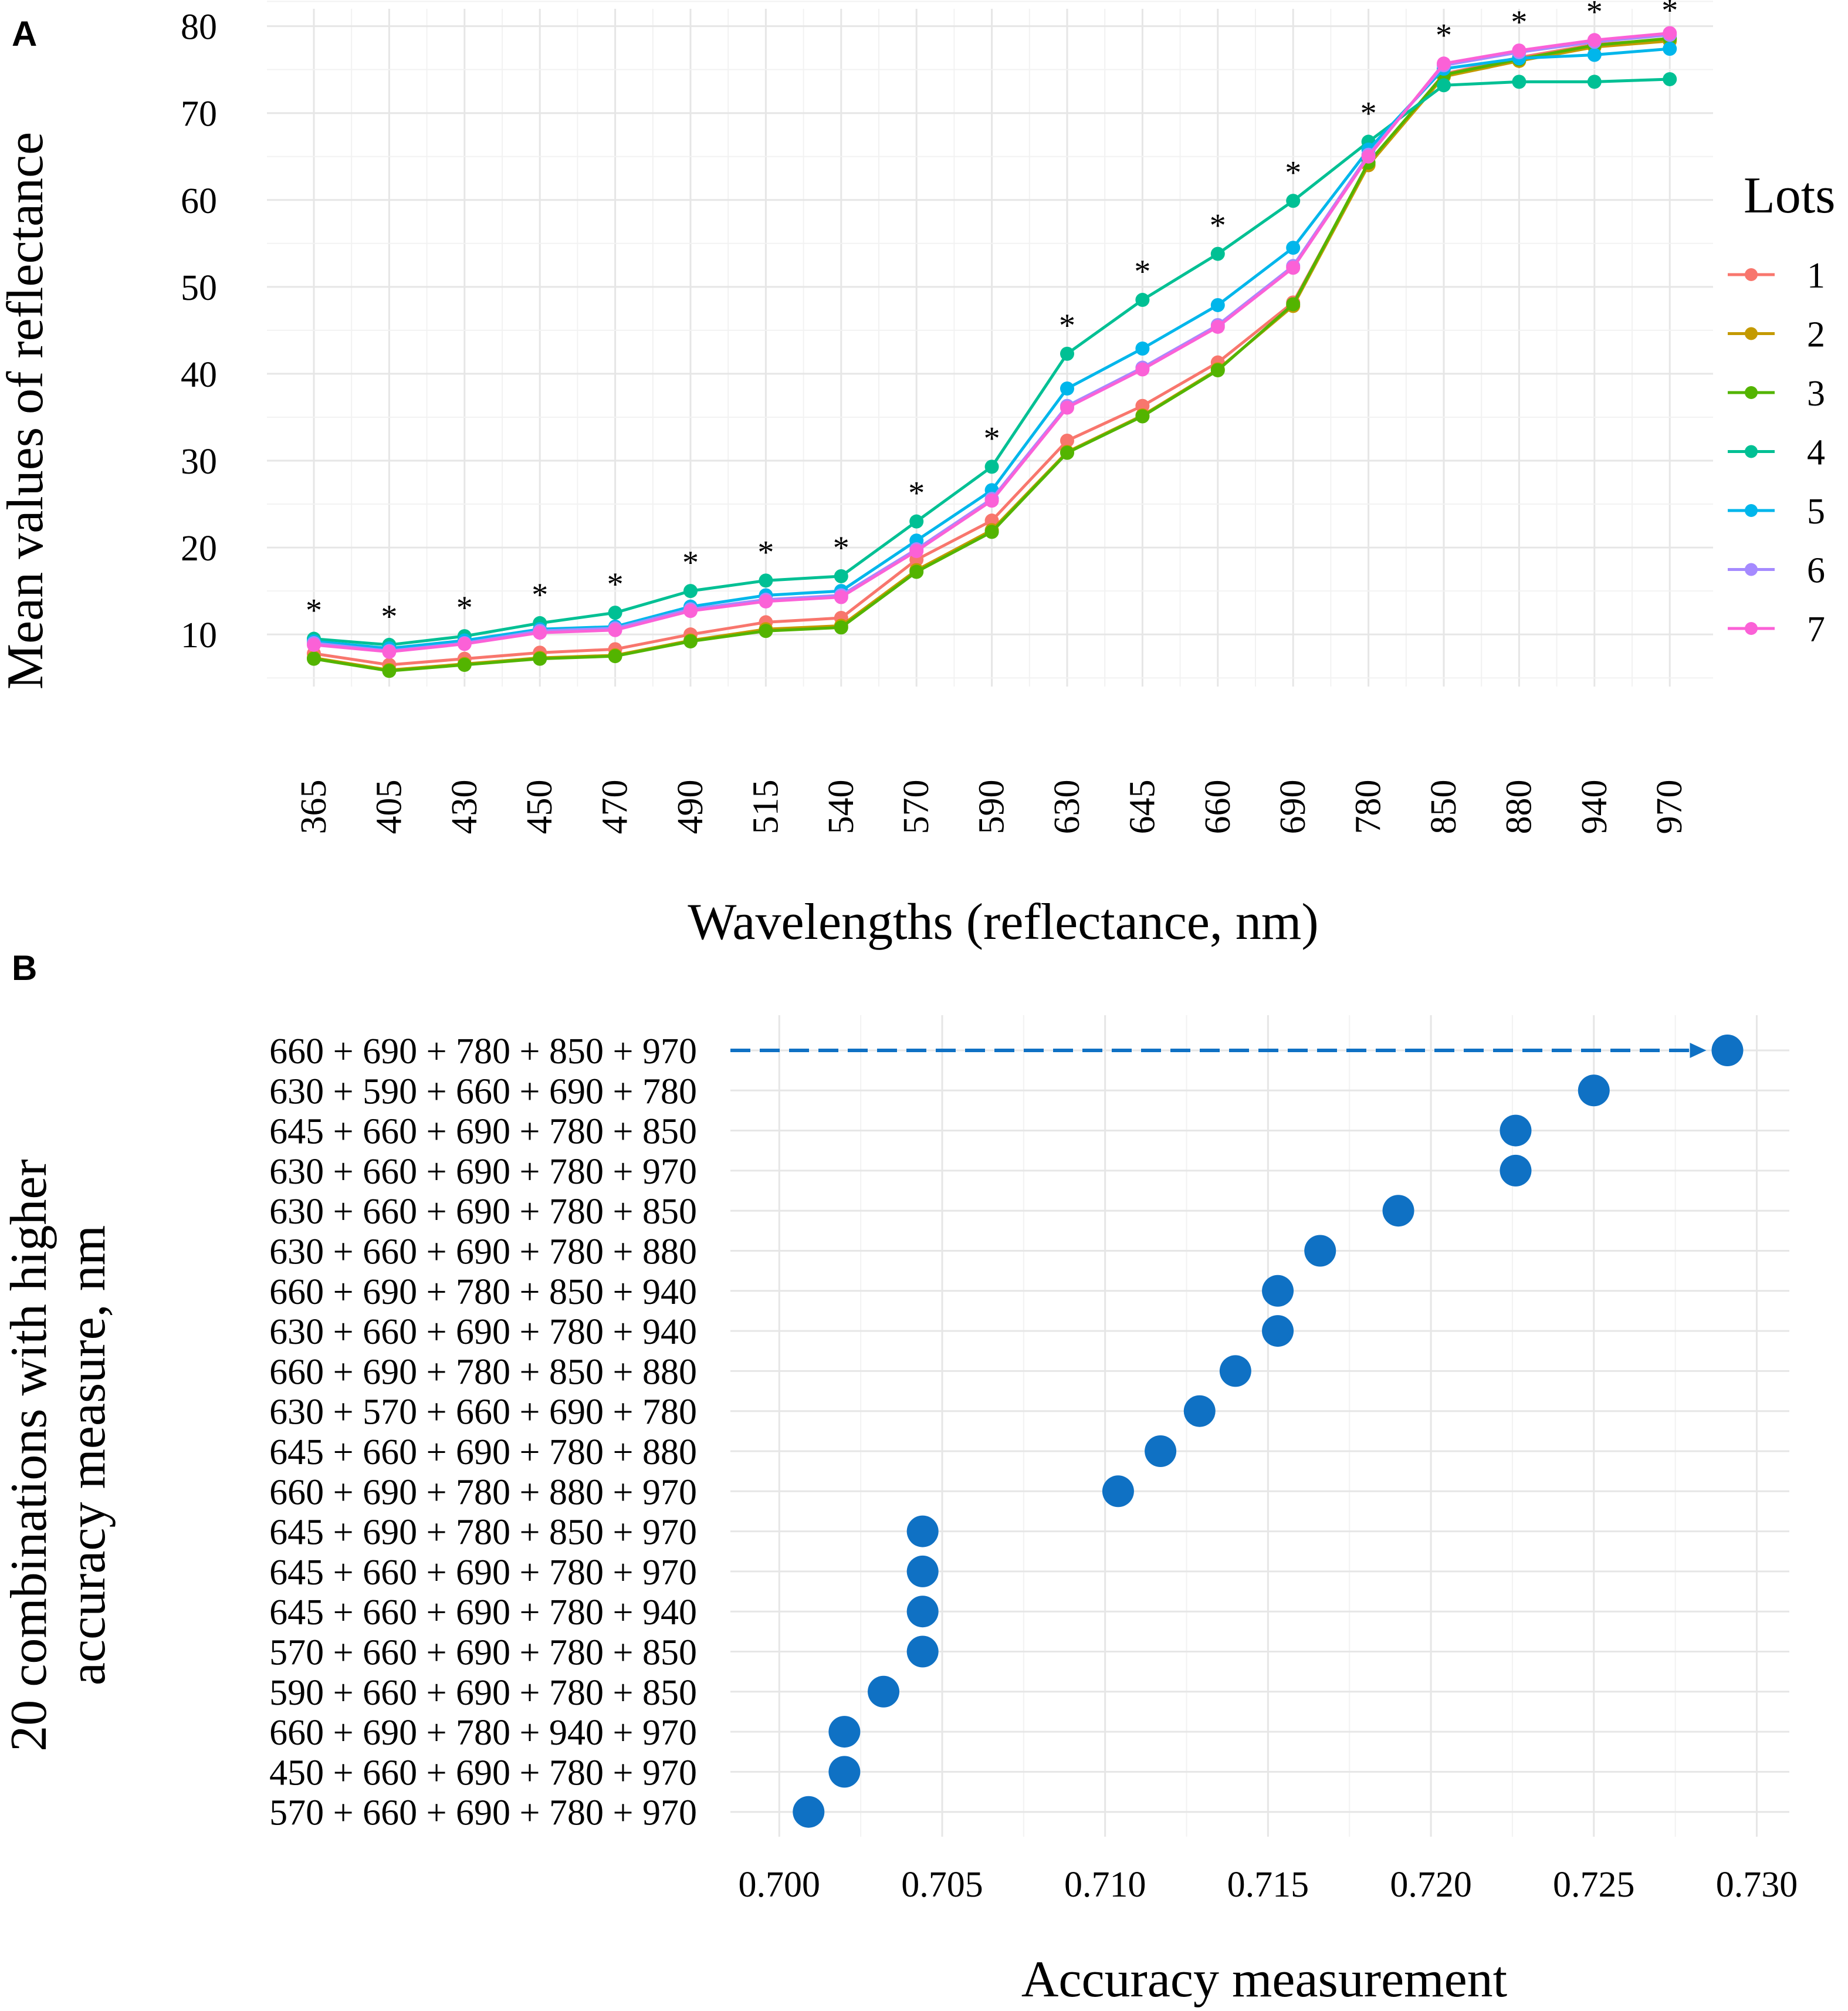 The image size is (1848, 2011). What do you see at coordinates (1595, 807) in the screenshot?
I see `panel-a-x-tick-label: 940` at bounding box center [1595, 807].